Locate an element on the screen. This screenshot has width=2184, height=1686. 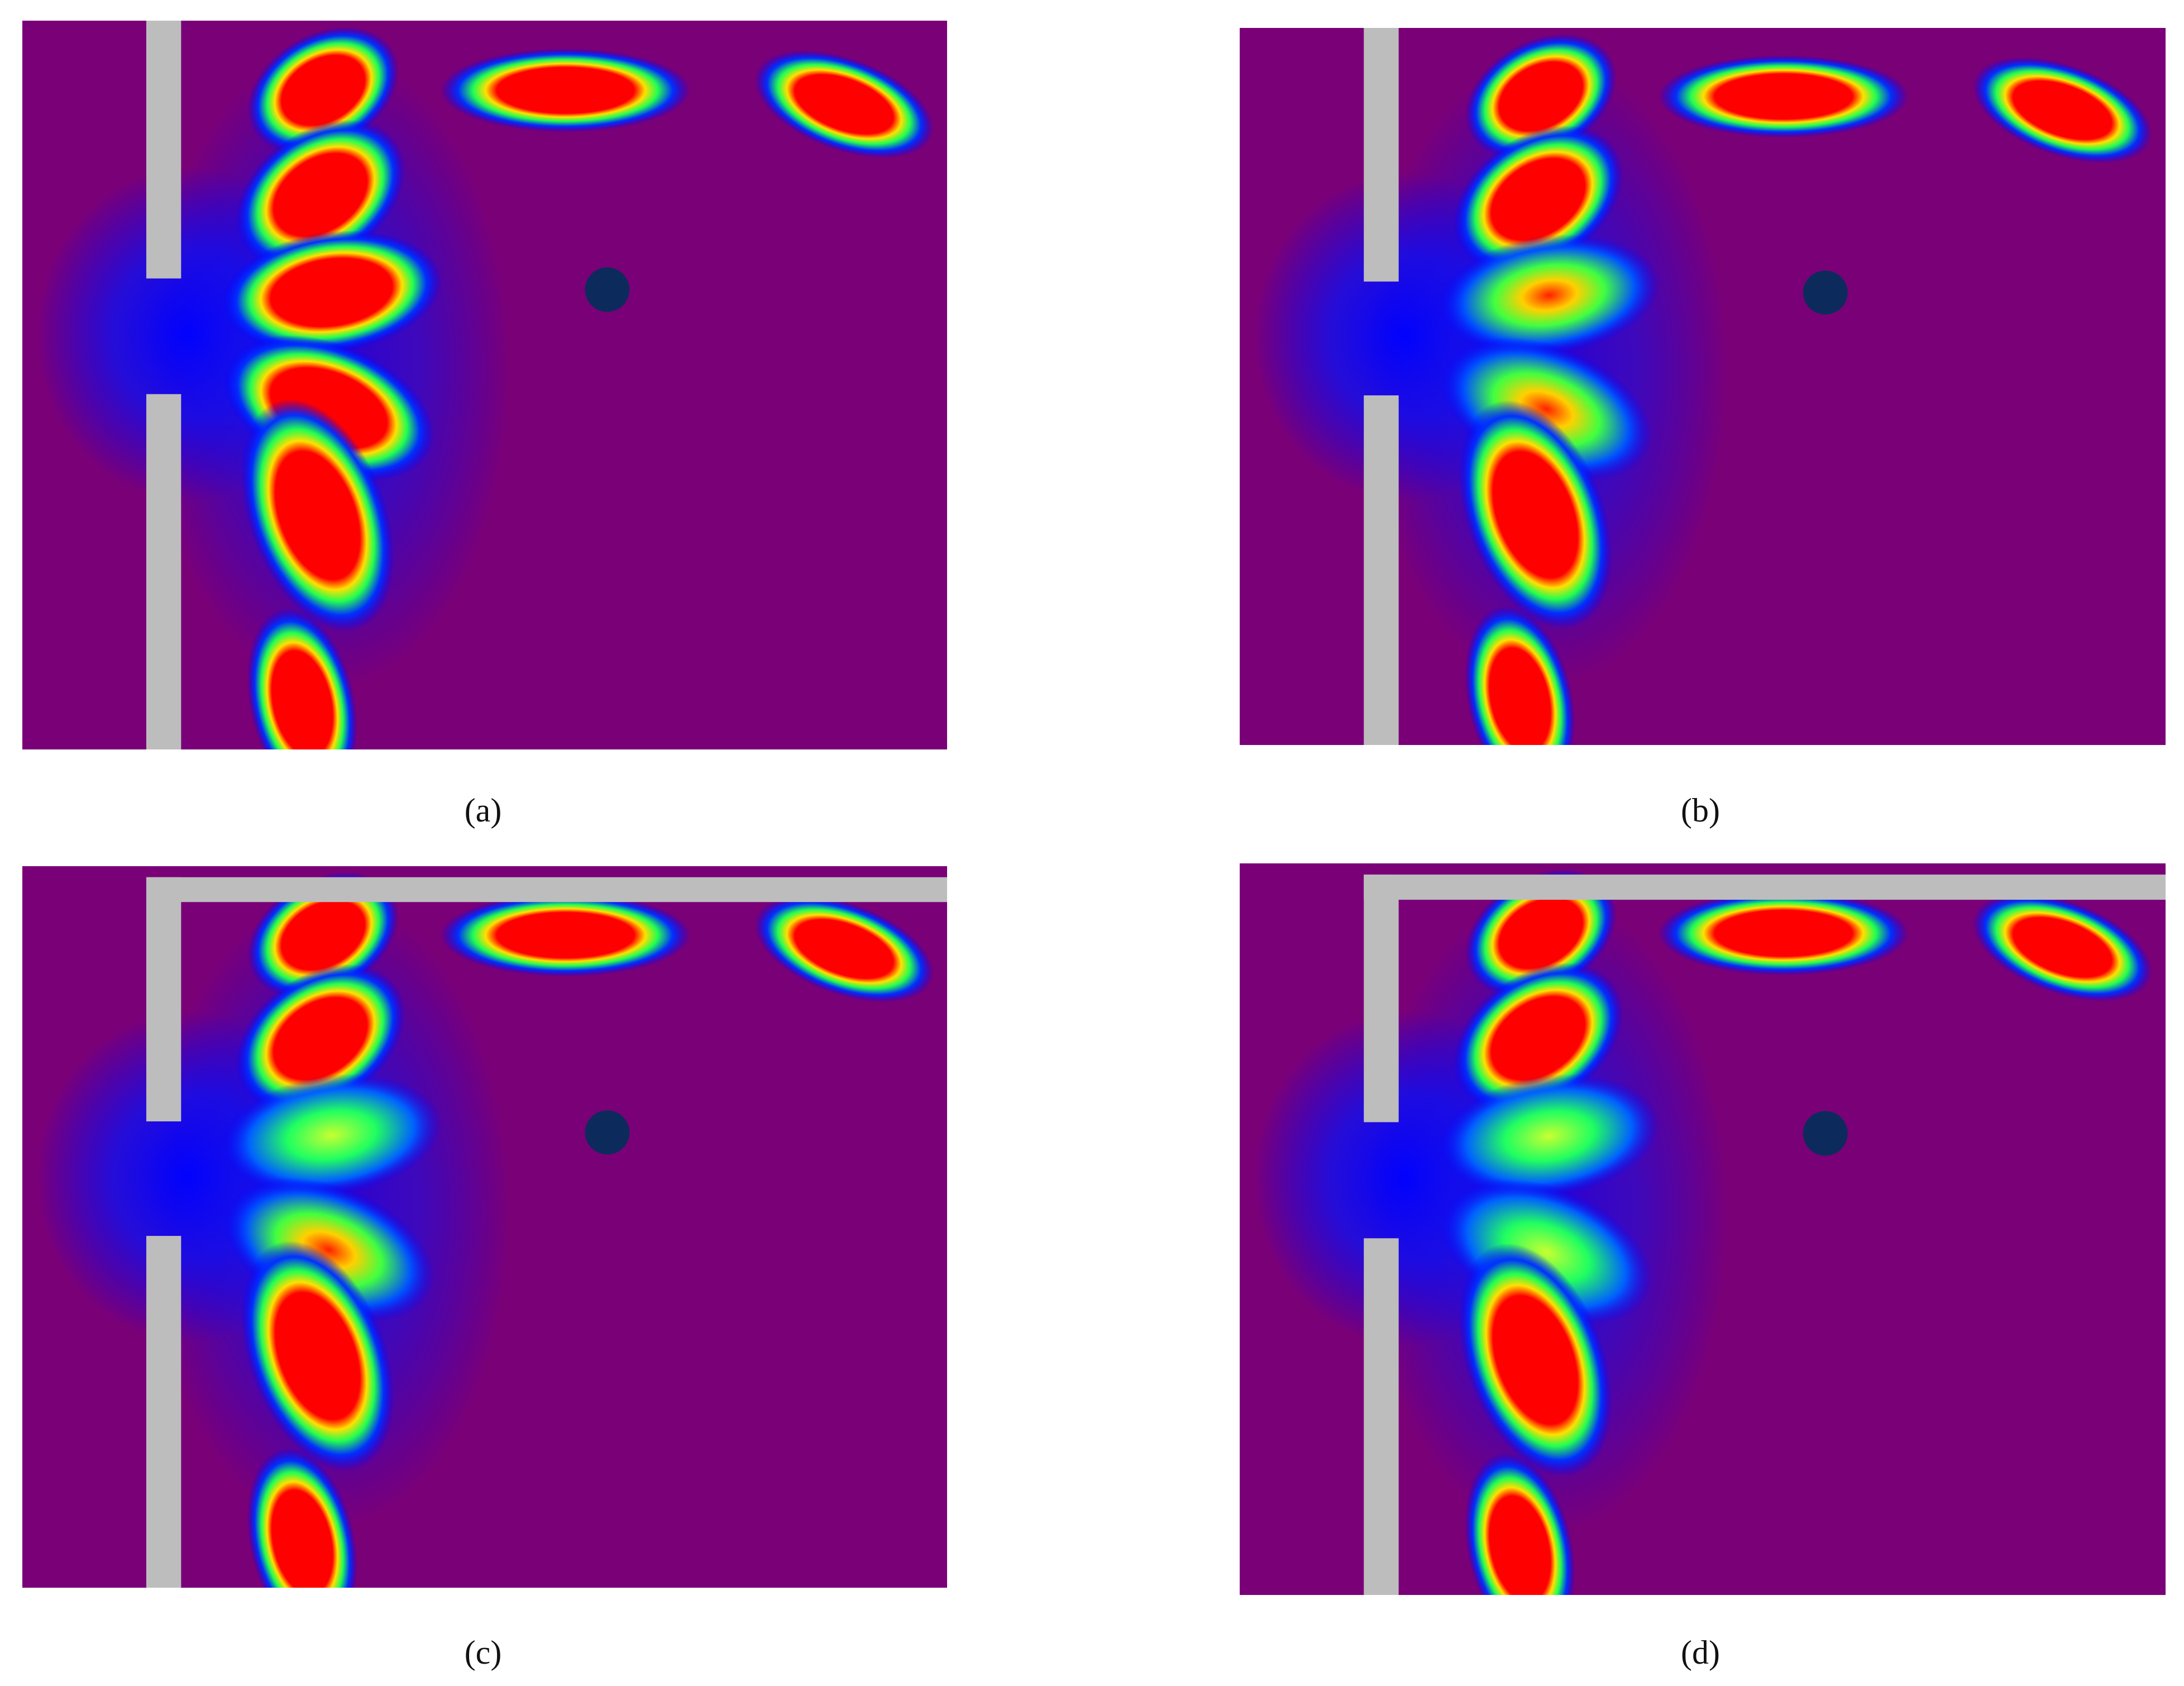
panel-label: (b) is located at coordinates (1700, 810).